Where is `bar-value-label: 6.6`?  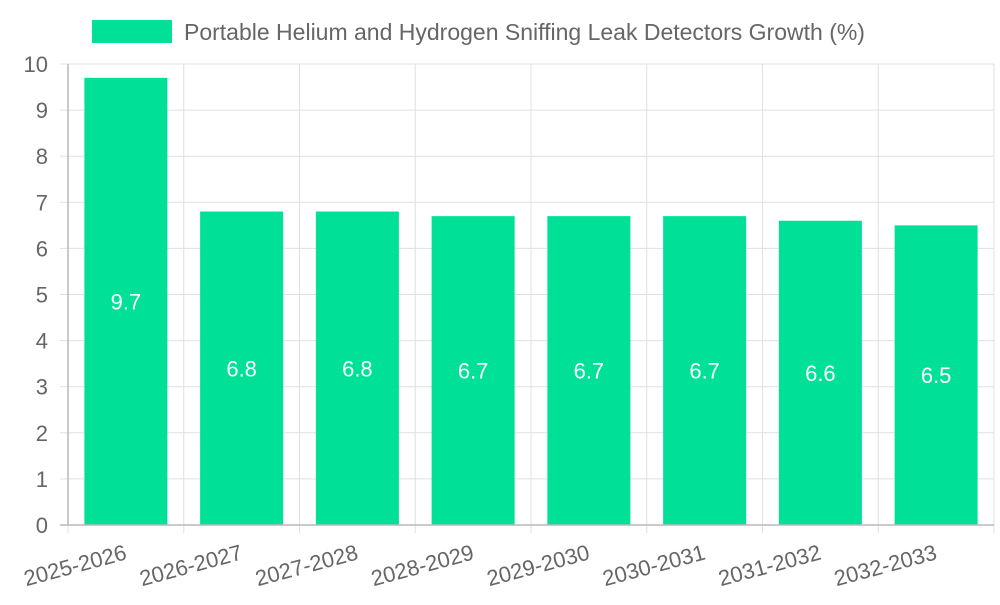 bar-value-label: 6.6 is located at coordinates (820, 373).